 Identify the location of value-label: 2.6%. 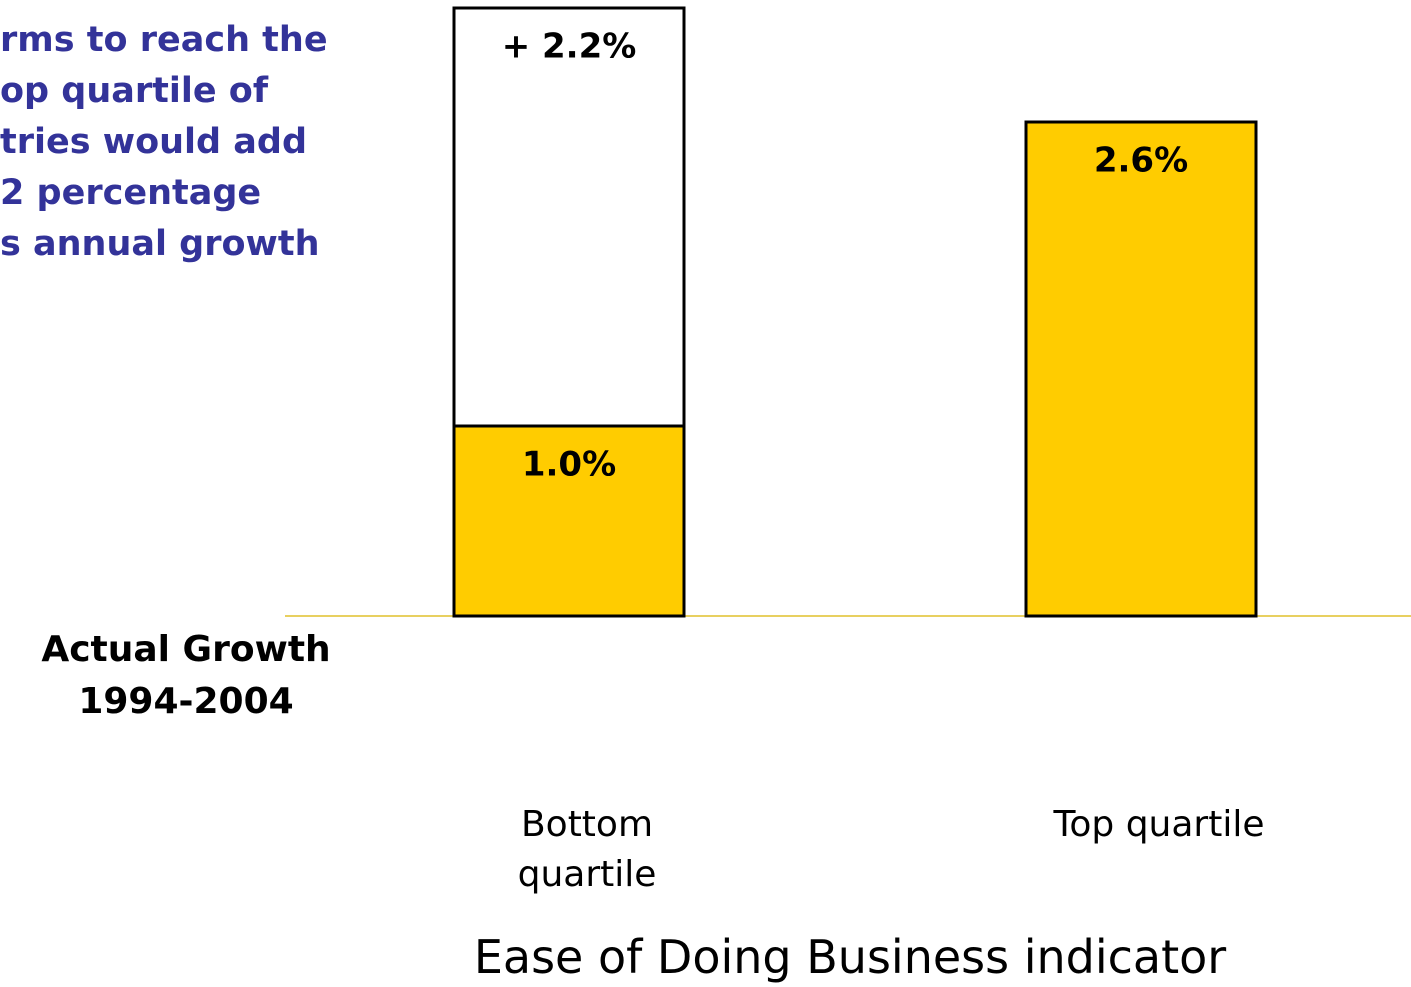
(1141, 161).